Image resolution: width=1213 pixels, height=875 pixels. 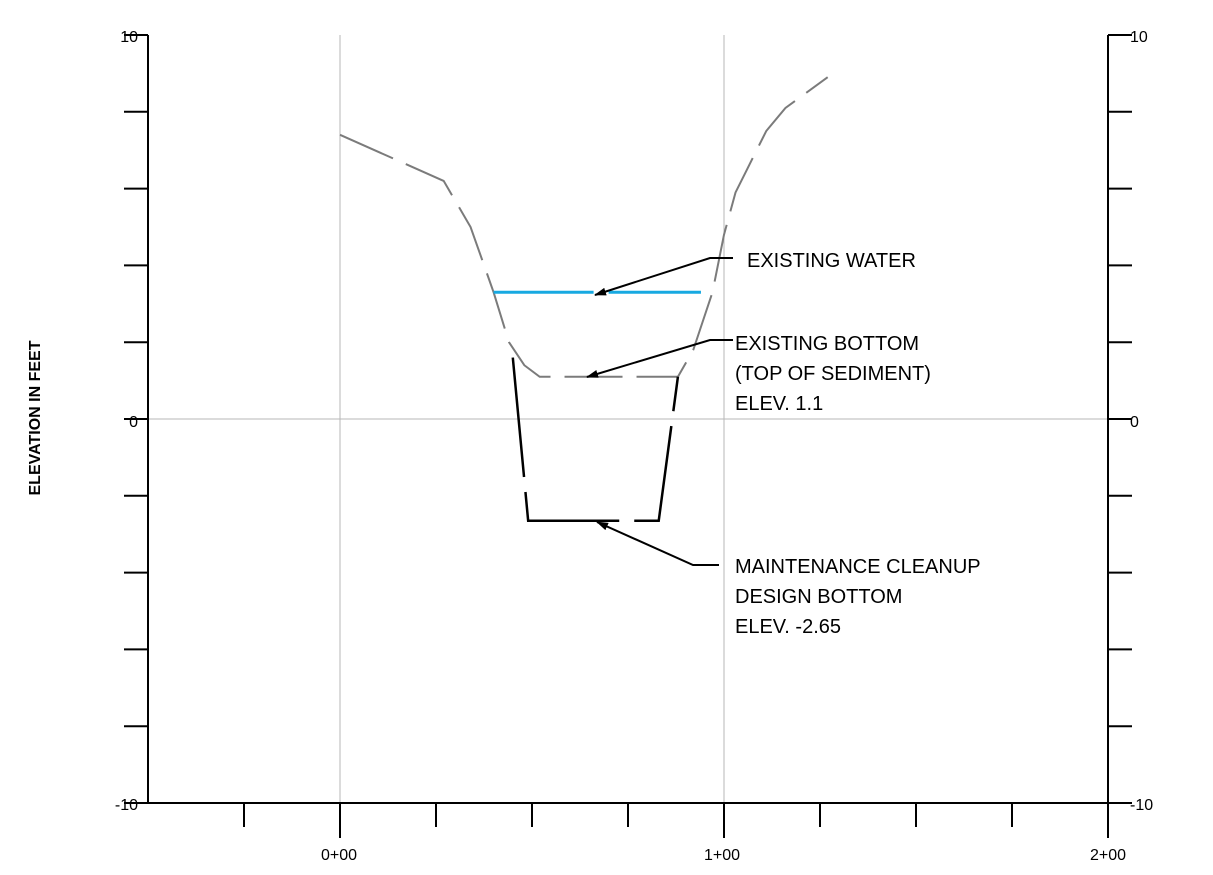 What do you see at coordinates (133, 422) in the screenshot?
I see `left-y-tick-label-middle: 0` at bounding box center [133, 422].